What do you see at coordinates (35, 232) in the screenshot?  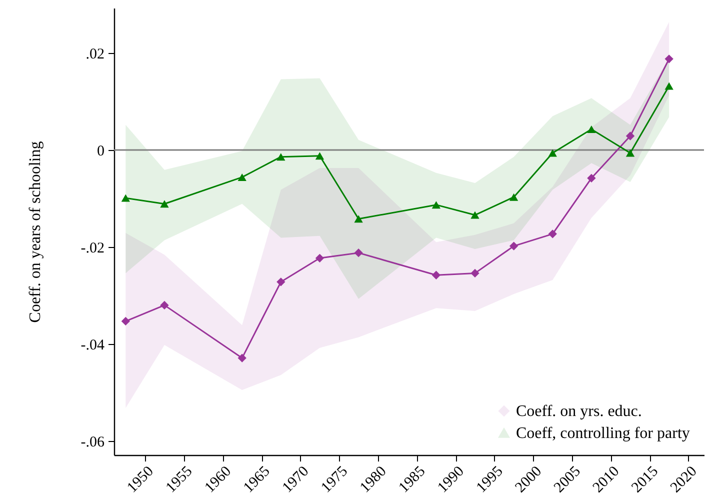 I see `y-axis-title: Coeff. on years of schooling` at bounding box center [35, 232].